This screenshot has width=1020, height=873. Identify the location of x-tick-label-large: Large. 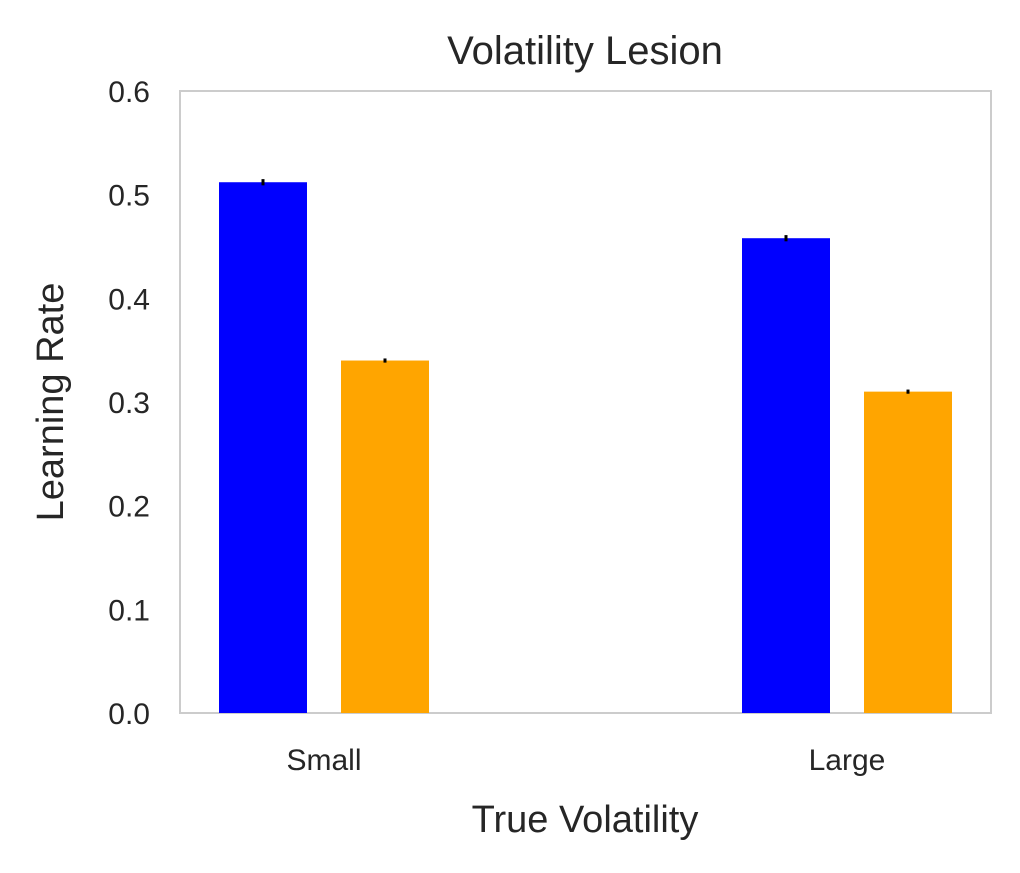
(847, 760).